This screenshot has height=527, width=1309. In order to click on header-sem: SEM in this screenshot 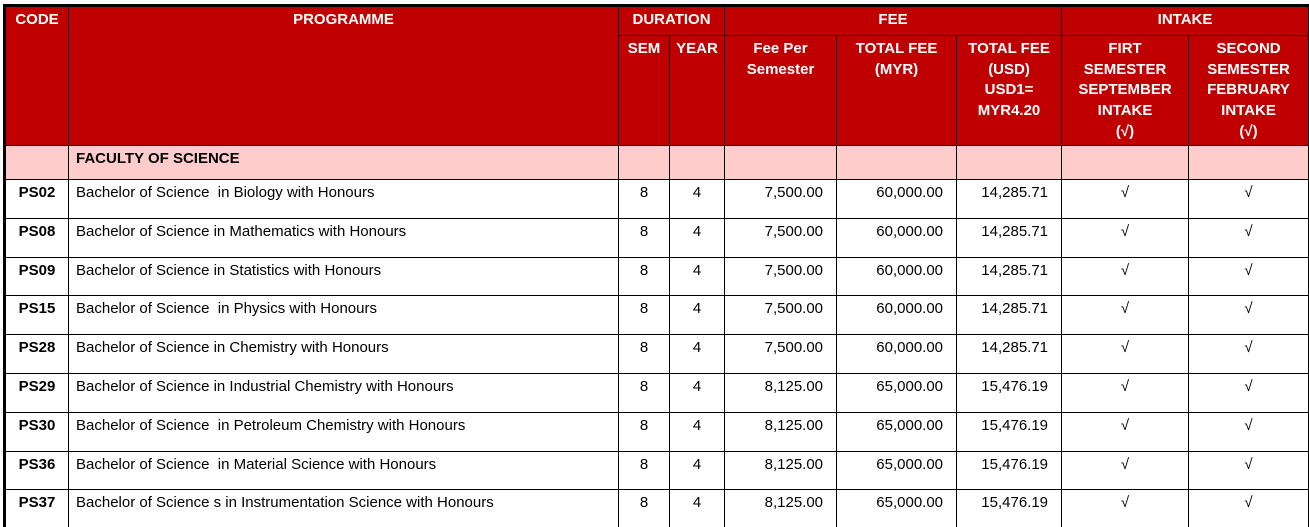, I will do `click(644, 90)`.